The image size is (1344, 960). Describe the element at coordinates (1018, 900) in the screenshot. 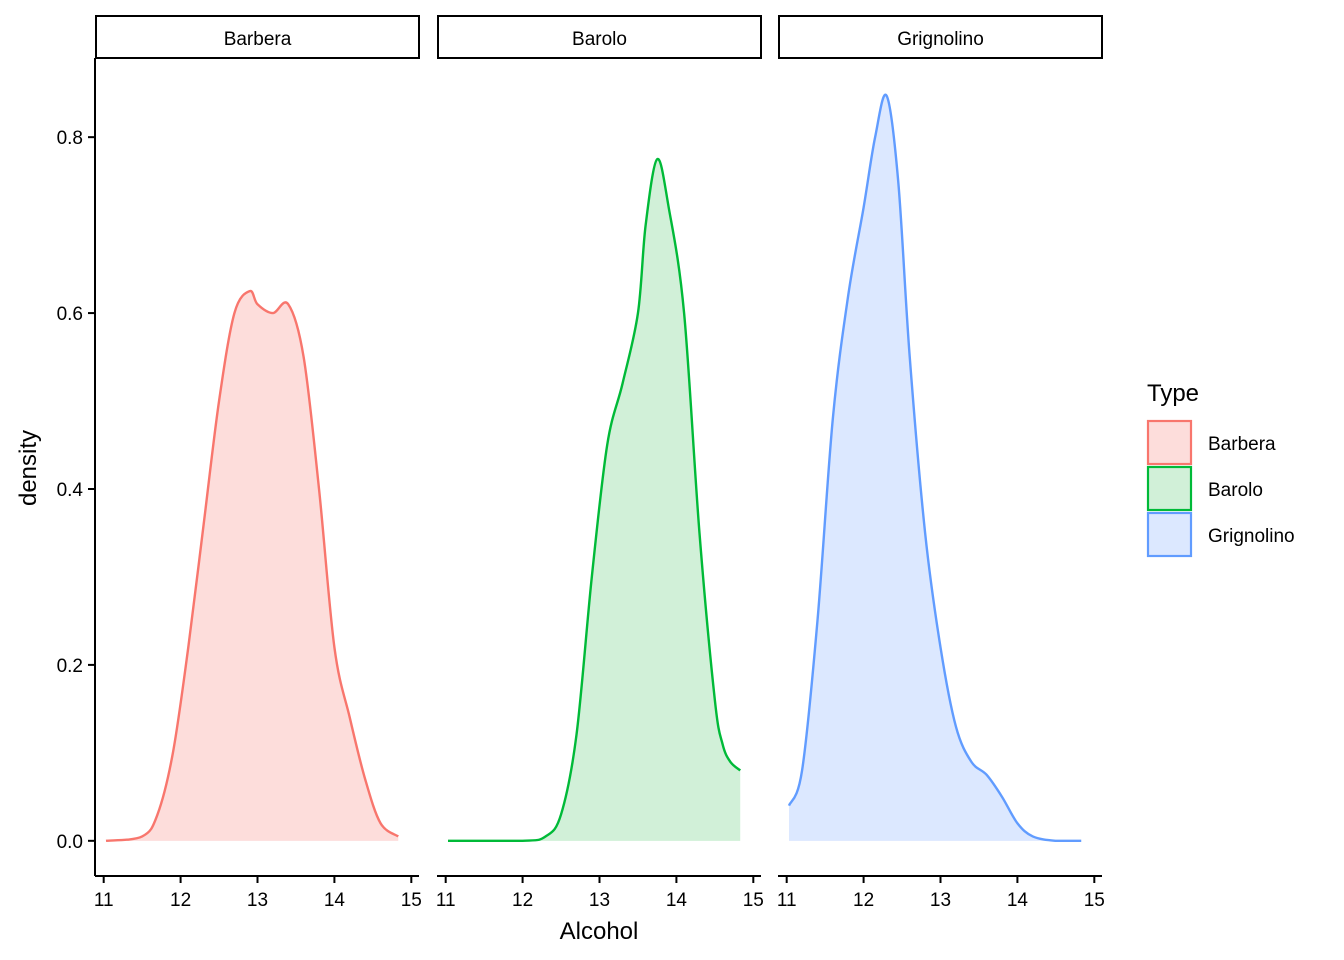

I see `x-tick-label-grignolino-14: 14` at that location.